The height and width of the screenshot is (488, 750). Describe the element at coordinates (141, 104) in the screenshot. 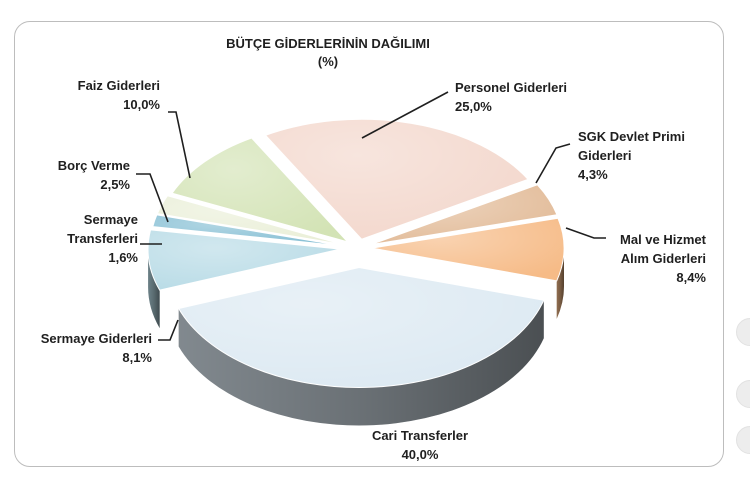

I see `slice-value-7: 10,0%` at that location.